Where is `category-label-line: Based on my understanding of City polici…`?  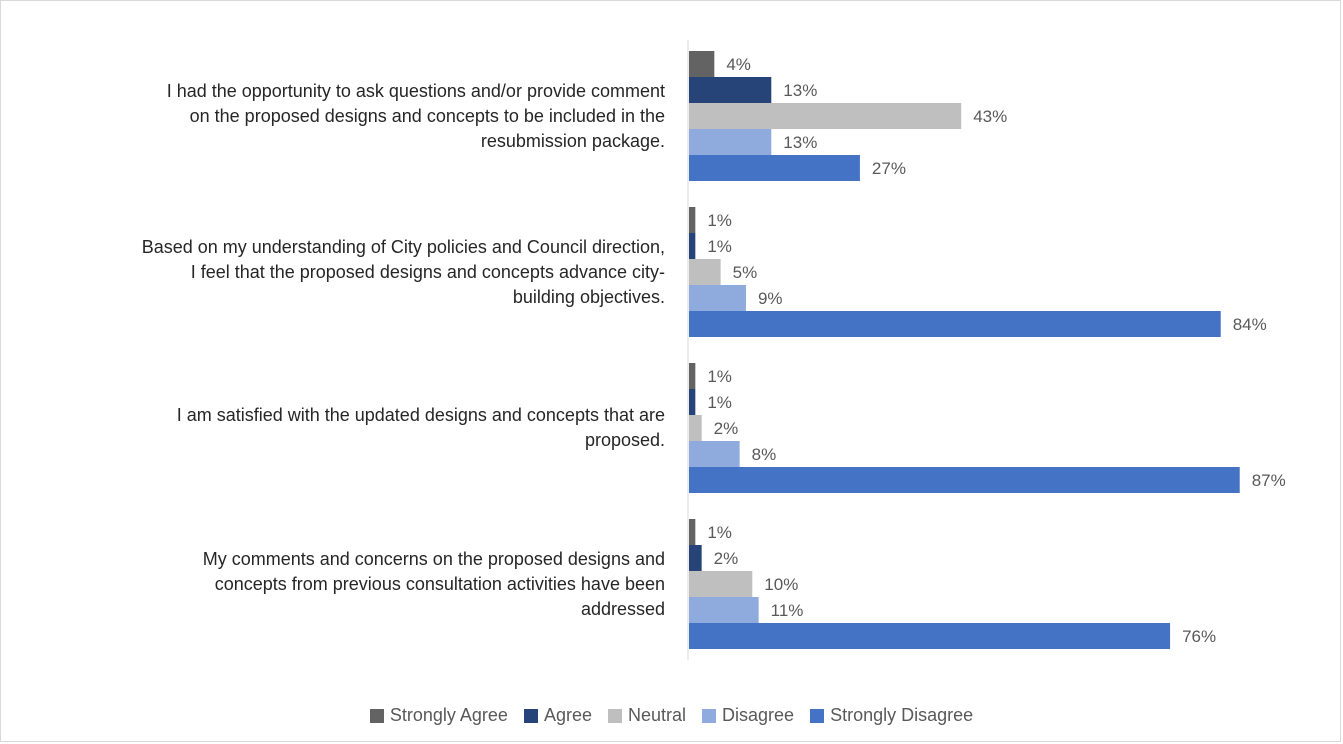 category-label-line: Based on my understanding of City polici… is located at coordinates (403, 246).